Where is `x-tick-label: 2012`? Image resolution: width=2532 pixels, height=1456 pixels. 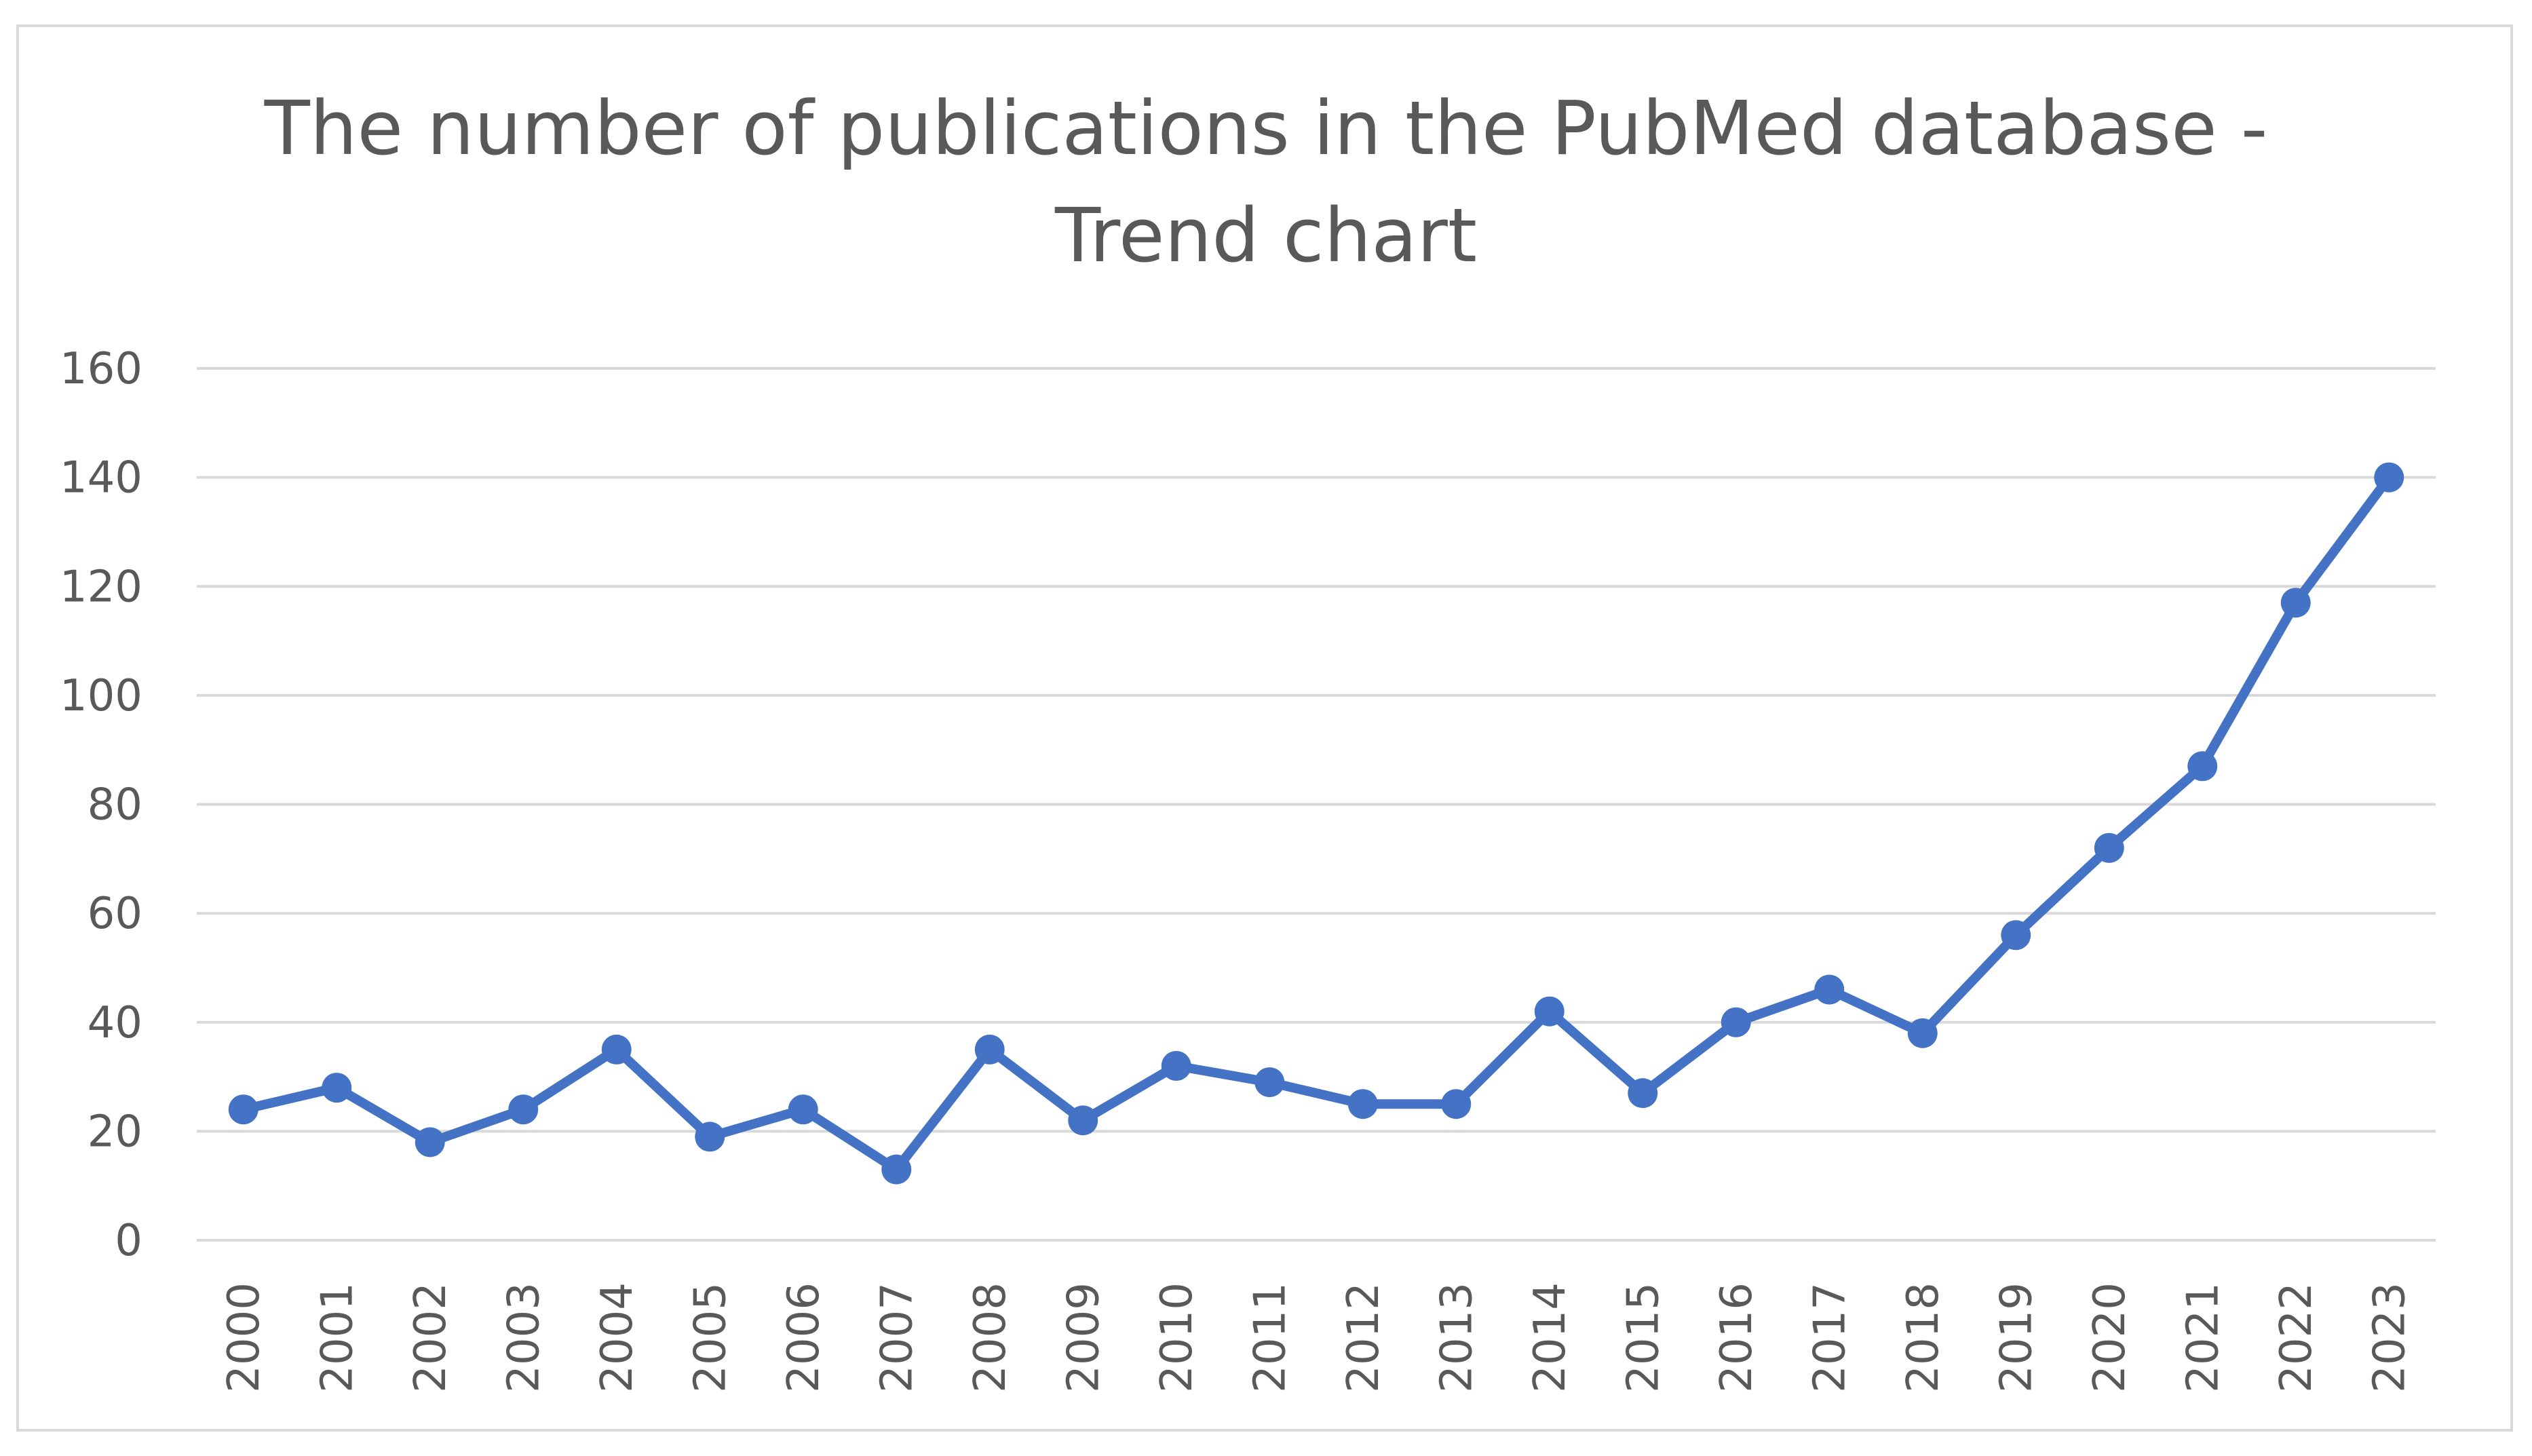
x-tick-label: 2012 is located at coordinates (1364, 1337).